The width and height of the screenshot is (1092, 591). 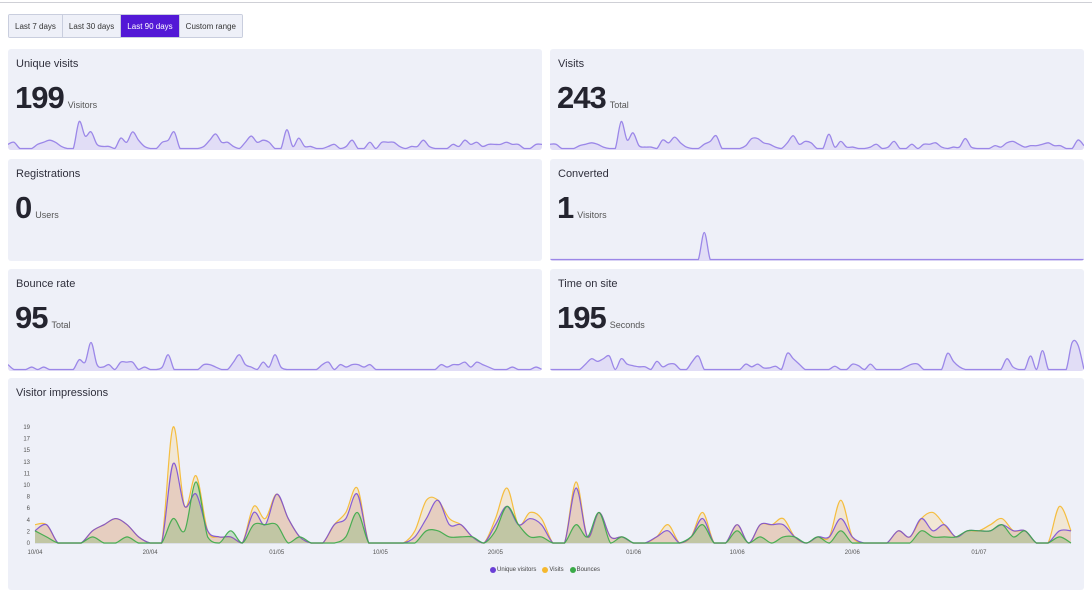 What do you see at coordinates (565, 207) in the screenshot?
I see `card-value: 1` at bounding box center [565, 207].